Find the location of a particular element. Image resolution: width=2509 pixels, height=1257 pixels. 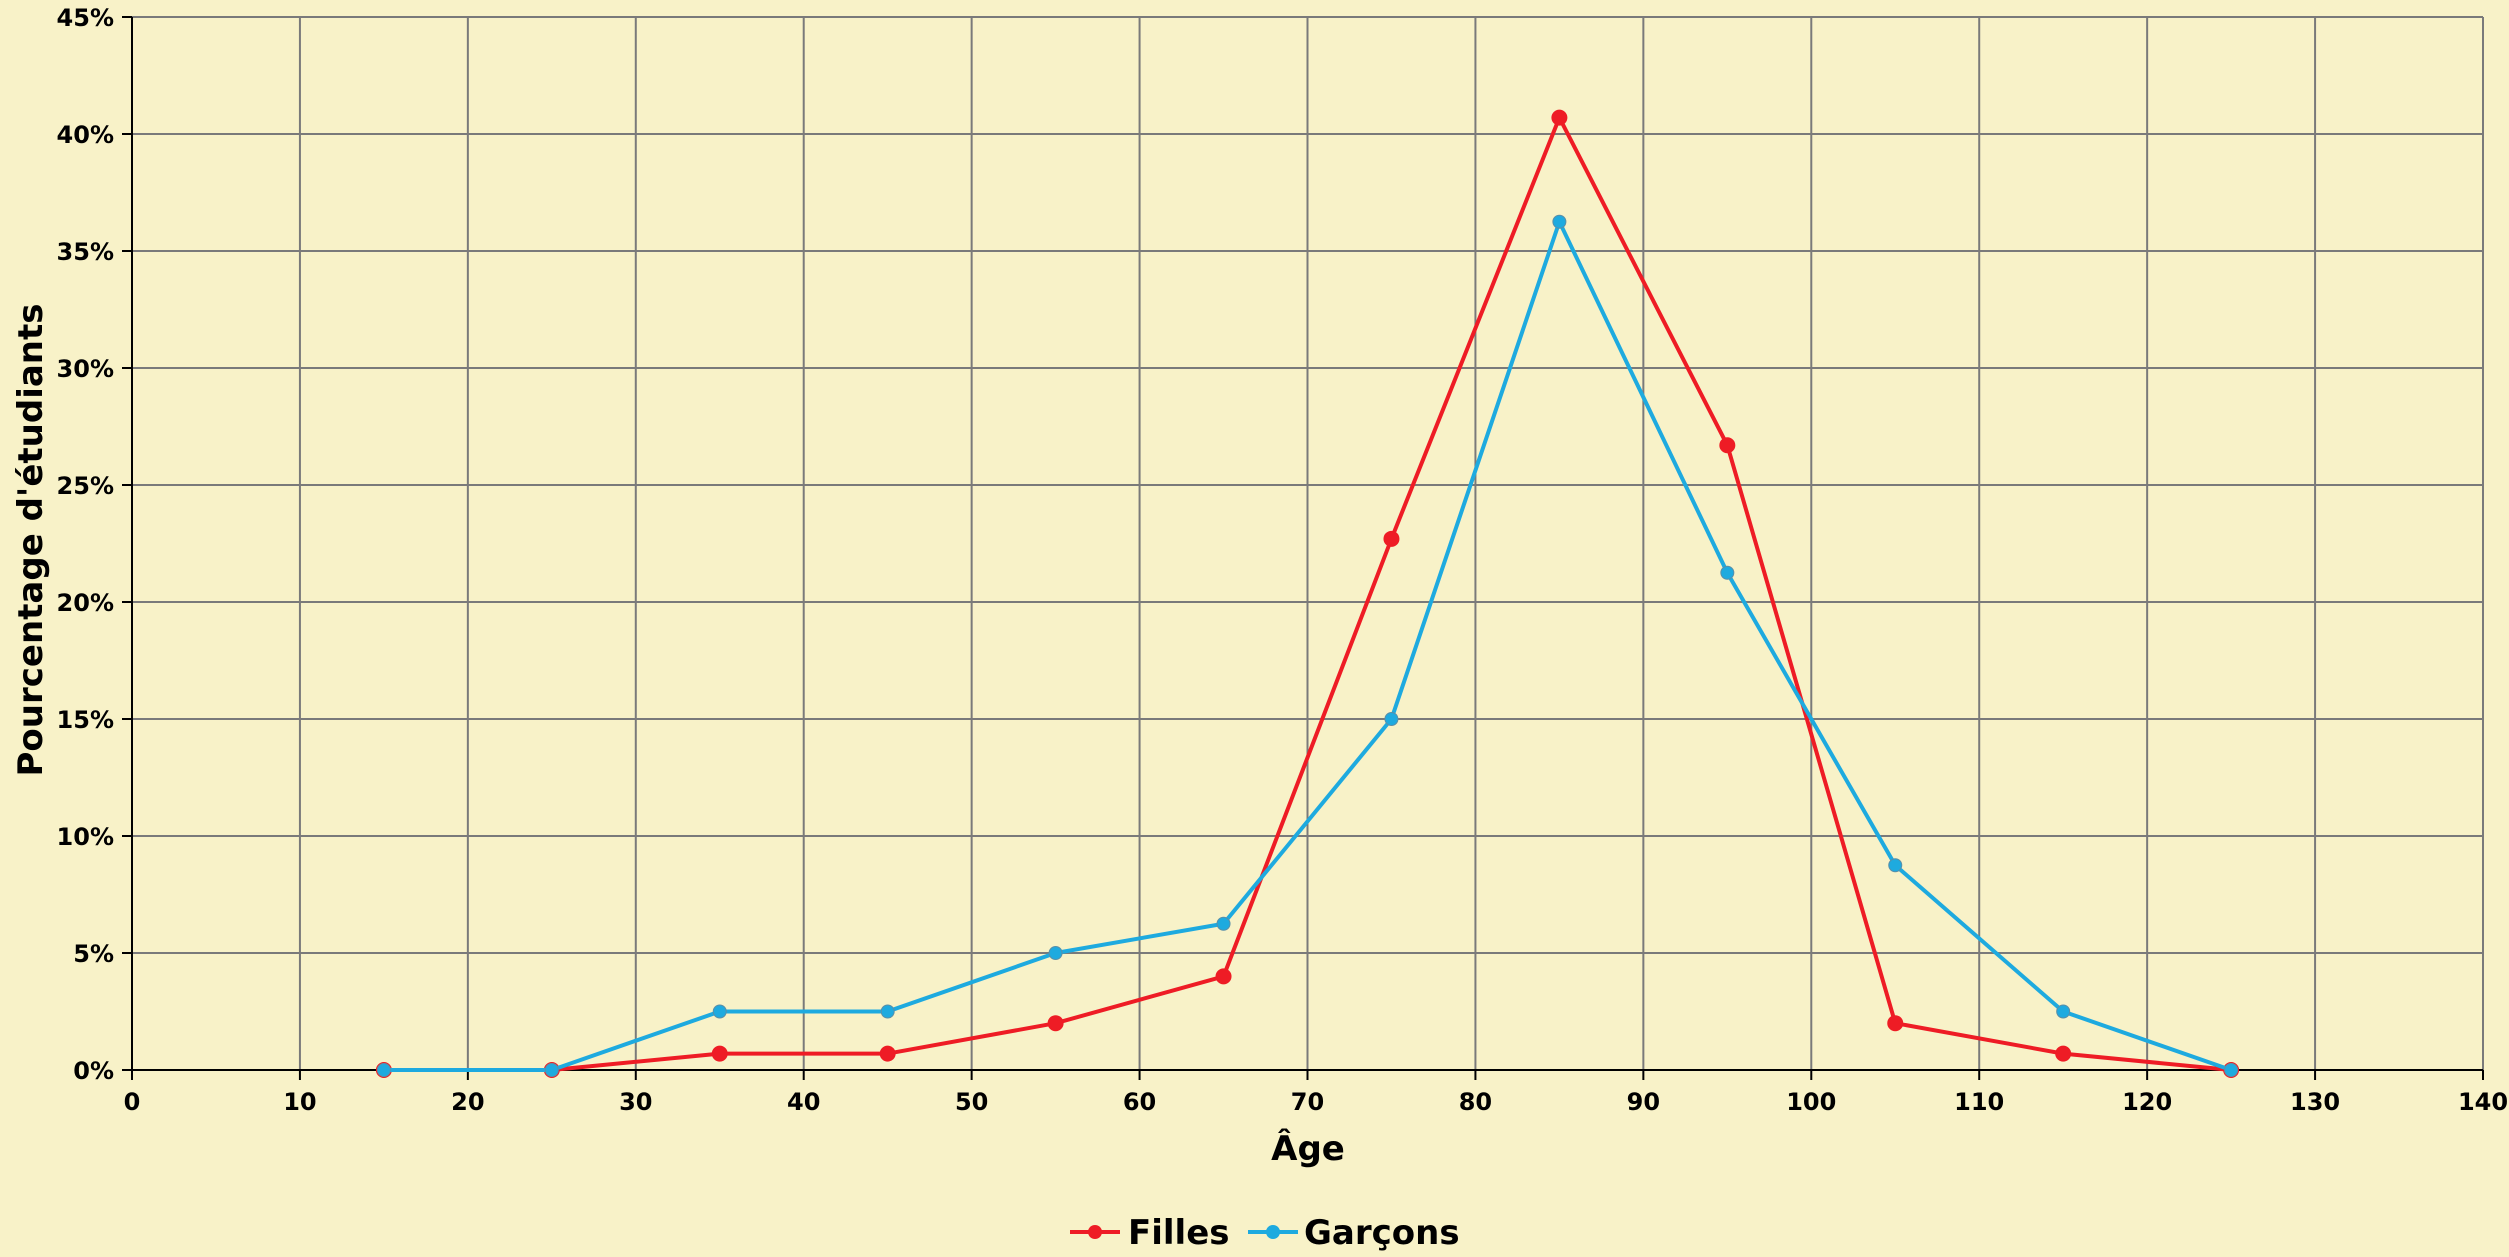

x-tick-label: 60 is located at coordinates (1139, 1102).